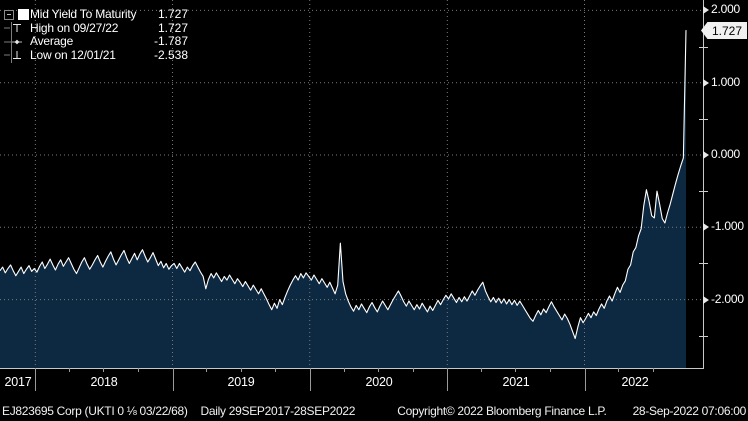 This screenshot has height=421, width=748. I want to click on y-axis-label: 1.000, so click(726, 81).